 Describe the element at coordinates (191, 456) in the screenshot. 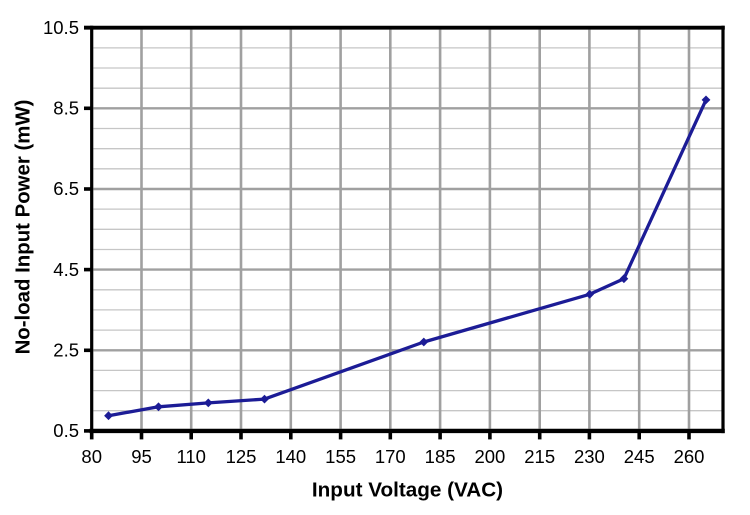

I see `svg-text: 110` at that location.